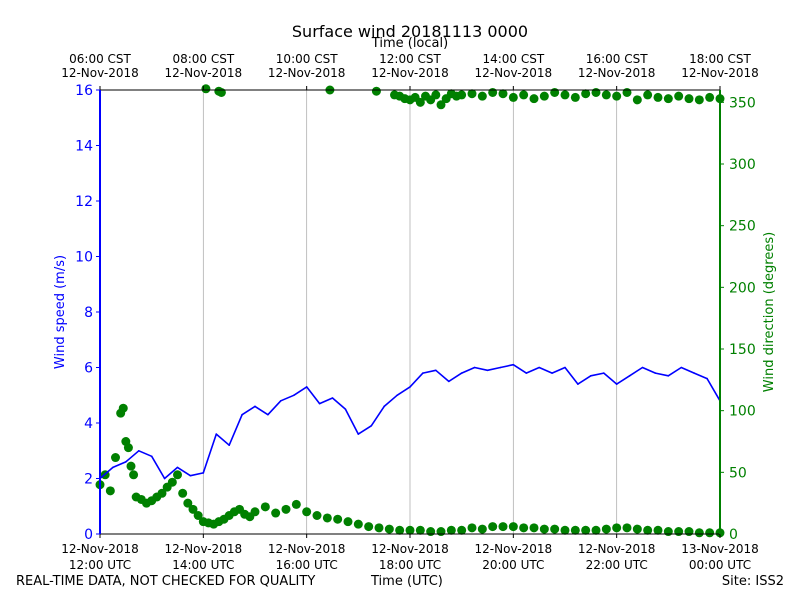 The height and width of the screenshot is (600, 800). What do you see at coordinates (720, 565) in the screenshot?
I see `x-tick-label-utc: 00:00 UTC` at bounding box center [720, 565].